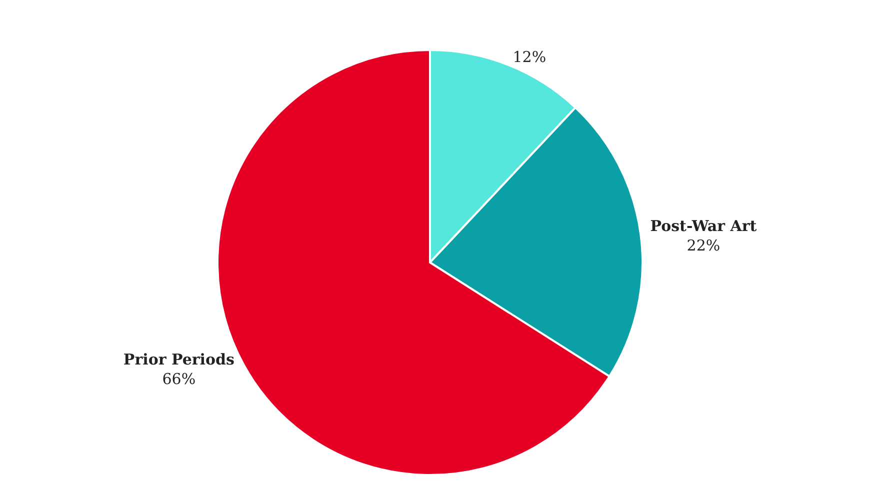 The width and height of the screenshot is (880, 495). Describe the element at coordinates (178, 359) in the screenshot. I see `slice-label: Prior Periods` at that location.